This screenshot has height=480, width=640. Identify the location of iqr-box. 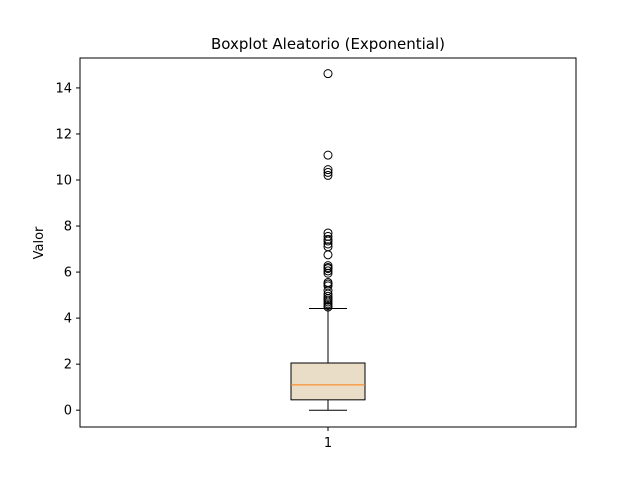
(328, 381).